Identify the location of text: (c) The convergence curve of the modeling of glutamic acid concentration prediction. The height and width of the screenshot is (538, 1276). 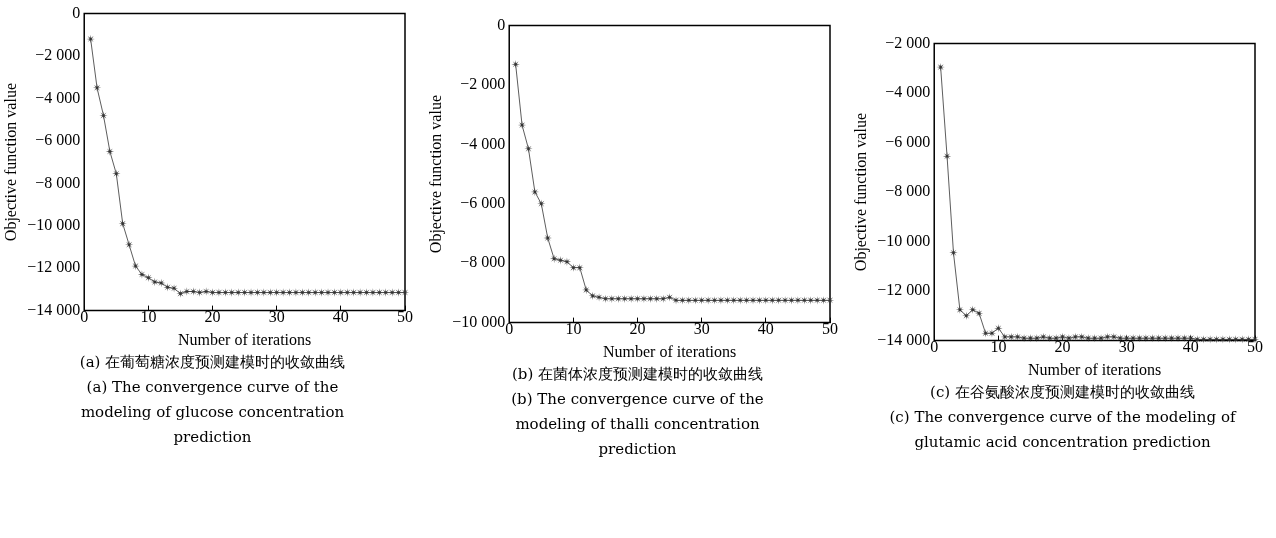
(1063, 430).